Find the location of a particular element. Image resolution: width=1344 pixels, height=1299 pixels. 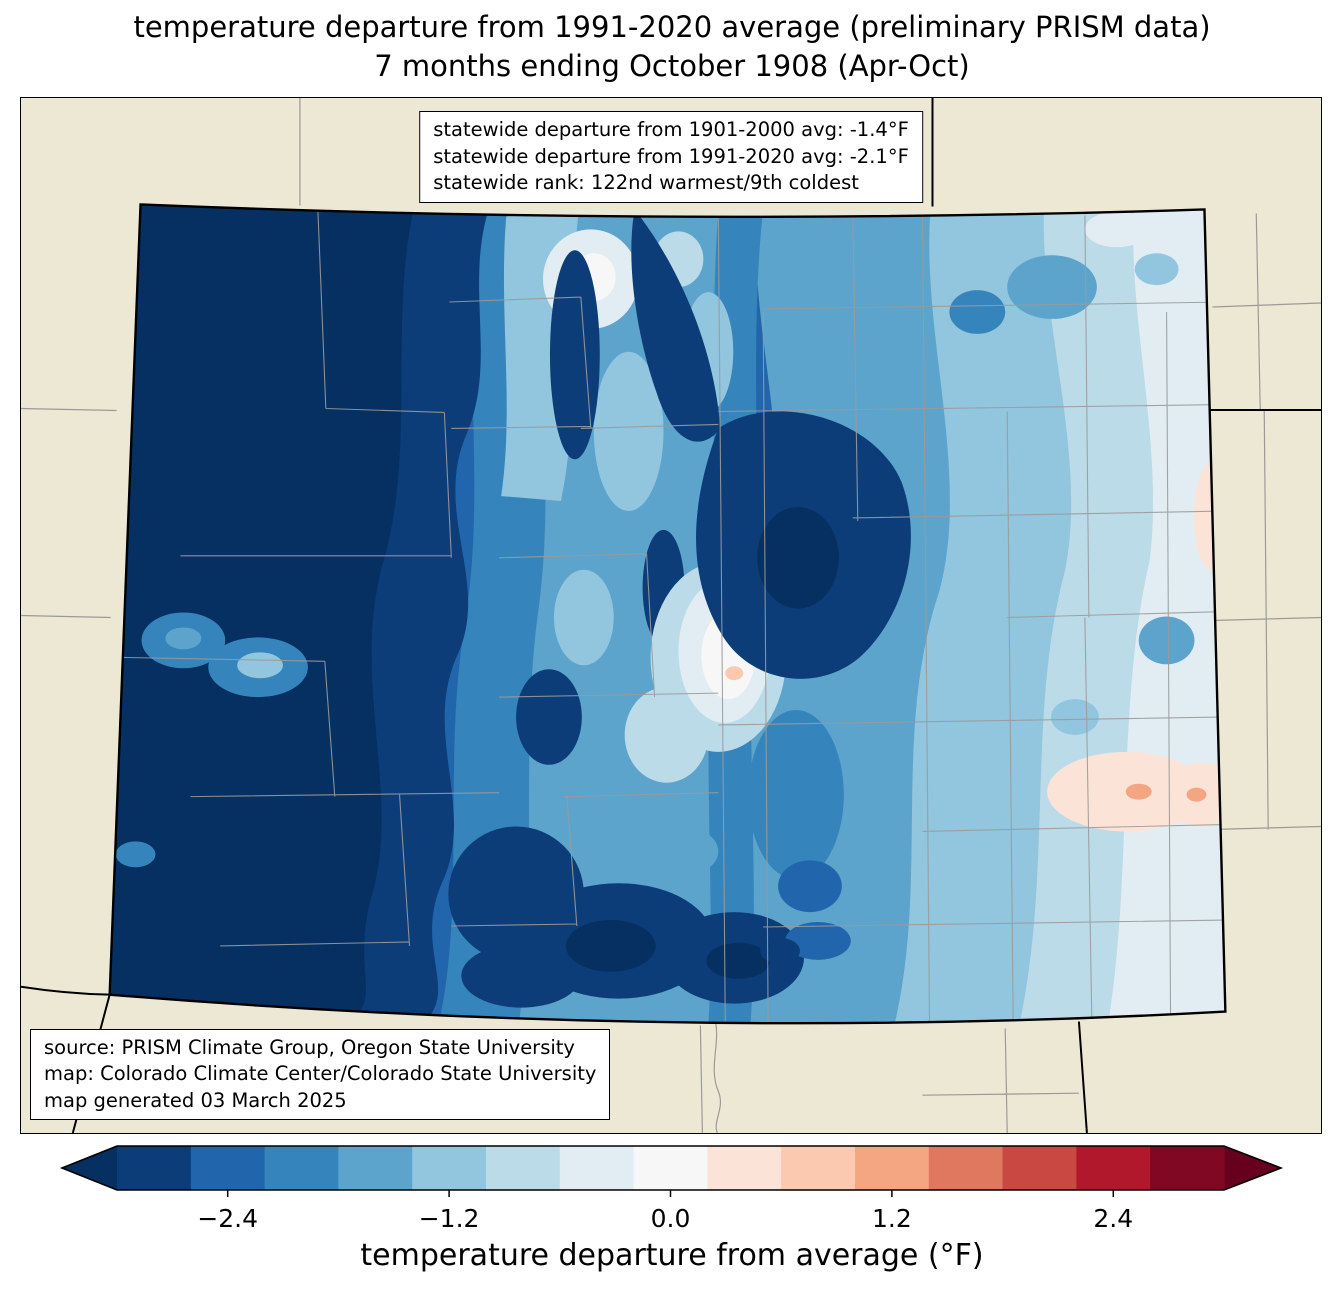

colorbar-svg: −2.4 −1.2 0.0 1.2 2.4 is located at coordinates (671, 1189).